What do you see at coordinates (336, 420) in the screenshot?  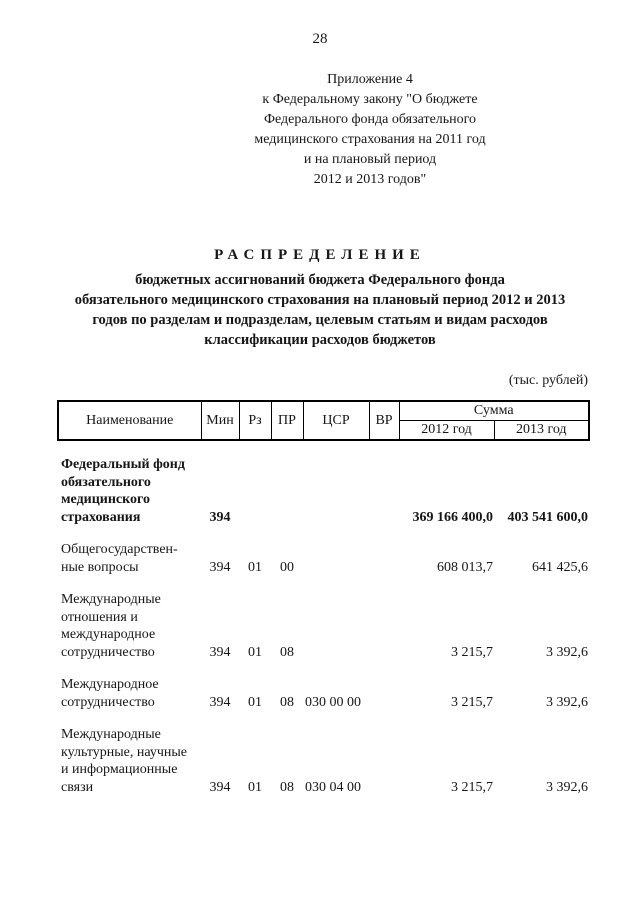 I see `column-header-tsr: ЦСР` at bounding box center [336, 420].